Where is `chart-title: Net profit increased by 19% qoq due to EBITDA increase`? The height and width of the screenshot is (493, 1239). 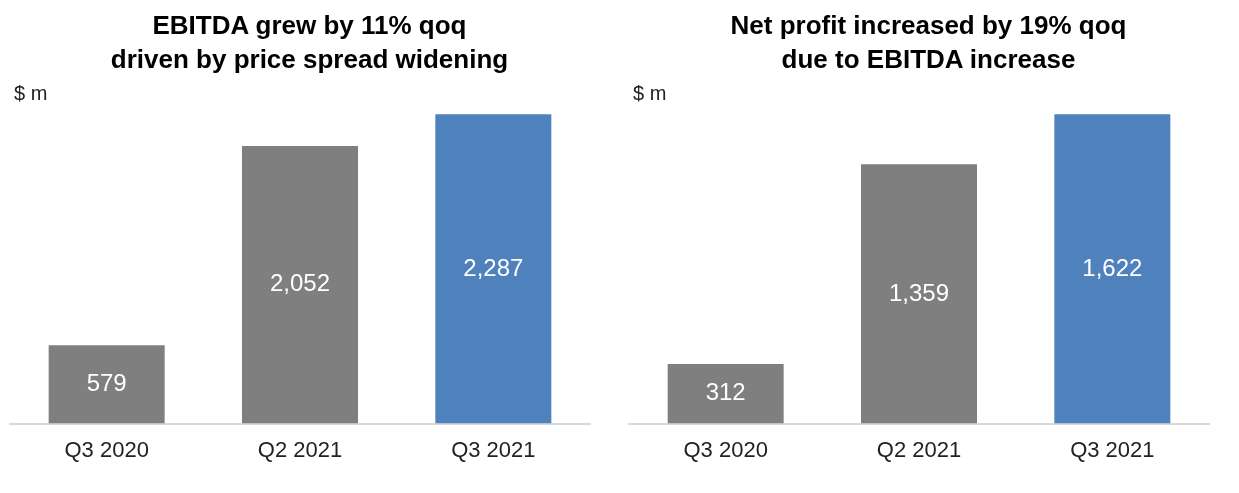 chart-title: Net profit increased by 19% qoq due to EBITDA increase is located at coordinates (928, 42).